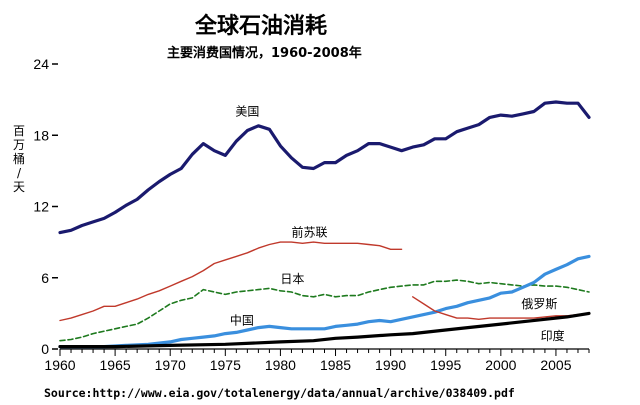  I want to click on series-label-2: 日本, so click(292, 279).